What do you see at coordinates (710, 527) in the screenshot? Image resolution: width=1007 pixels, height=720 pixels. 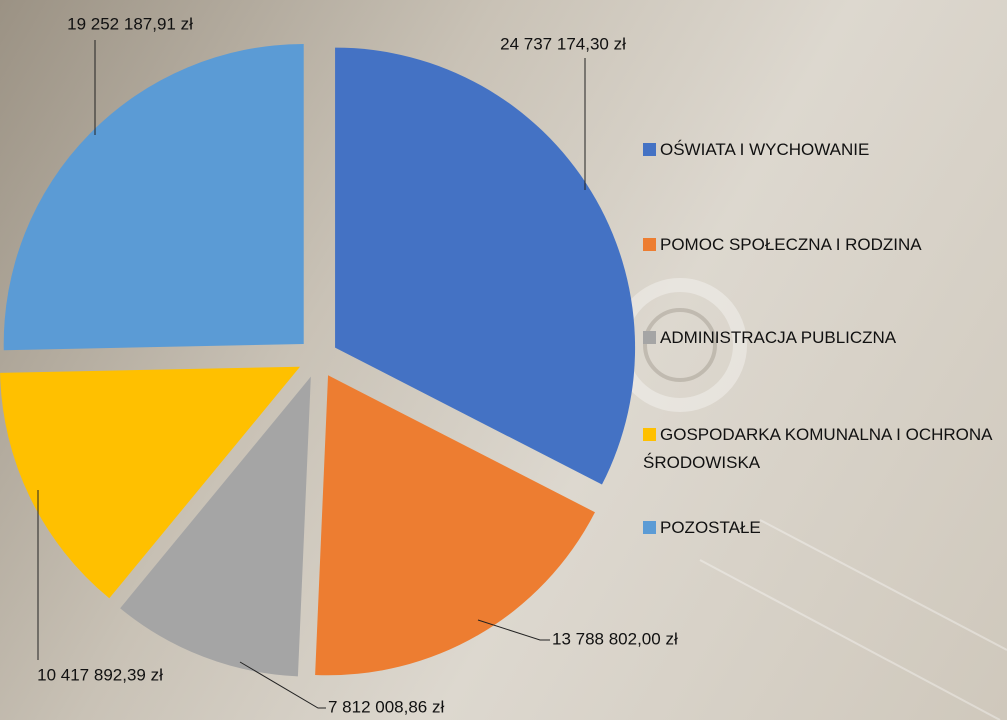 I see `legend-label: POZOSTAŁE` at bounding box center [710, 527].